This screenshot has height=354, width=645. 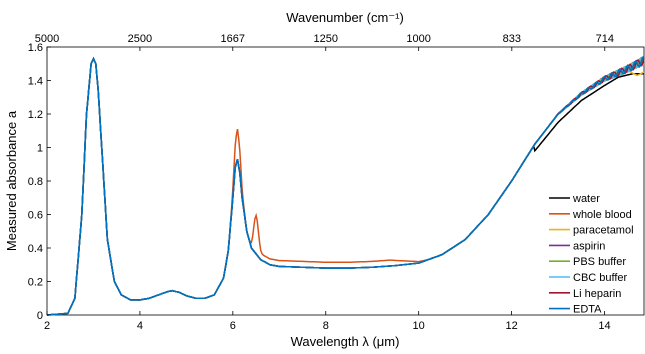 I want to click on top-tick-label: 2500, so click(x=140, y=39).